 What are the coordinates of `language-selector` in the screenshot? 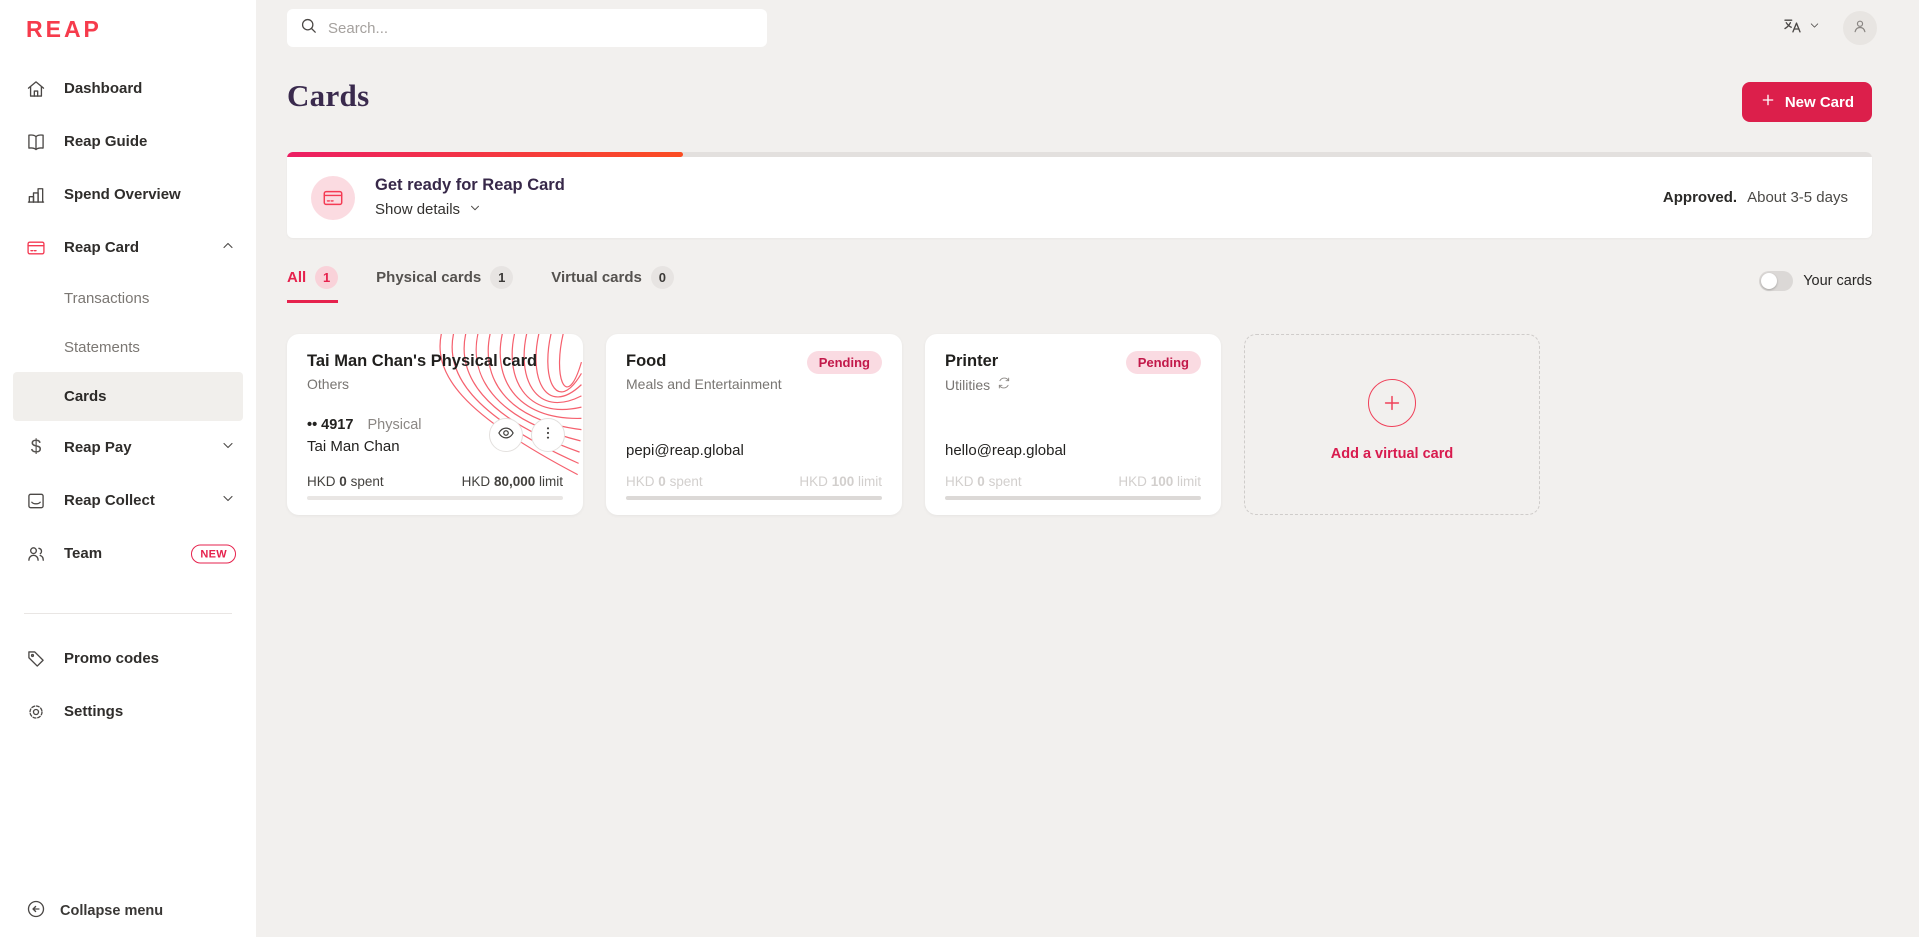 It's located at (1801, 28).